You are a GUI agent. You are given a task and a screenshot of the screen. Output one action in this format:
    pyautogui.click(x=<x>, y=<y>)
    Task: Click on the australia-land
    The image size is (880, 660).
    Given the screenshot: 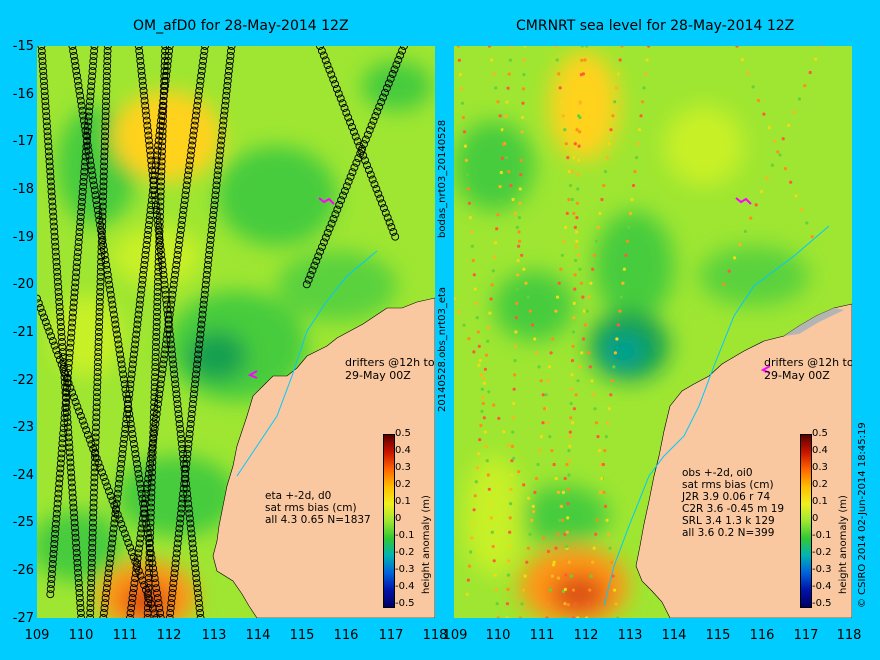 What is the action you would take?
    pyautogui.click(x=323, y=457)
    